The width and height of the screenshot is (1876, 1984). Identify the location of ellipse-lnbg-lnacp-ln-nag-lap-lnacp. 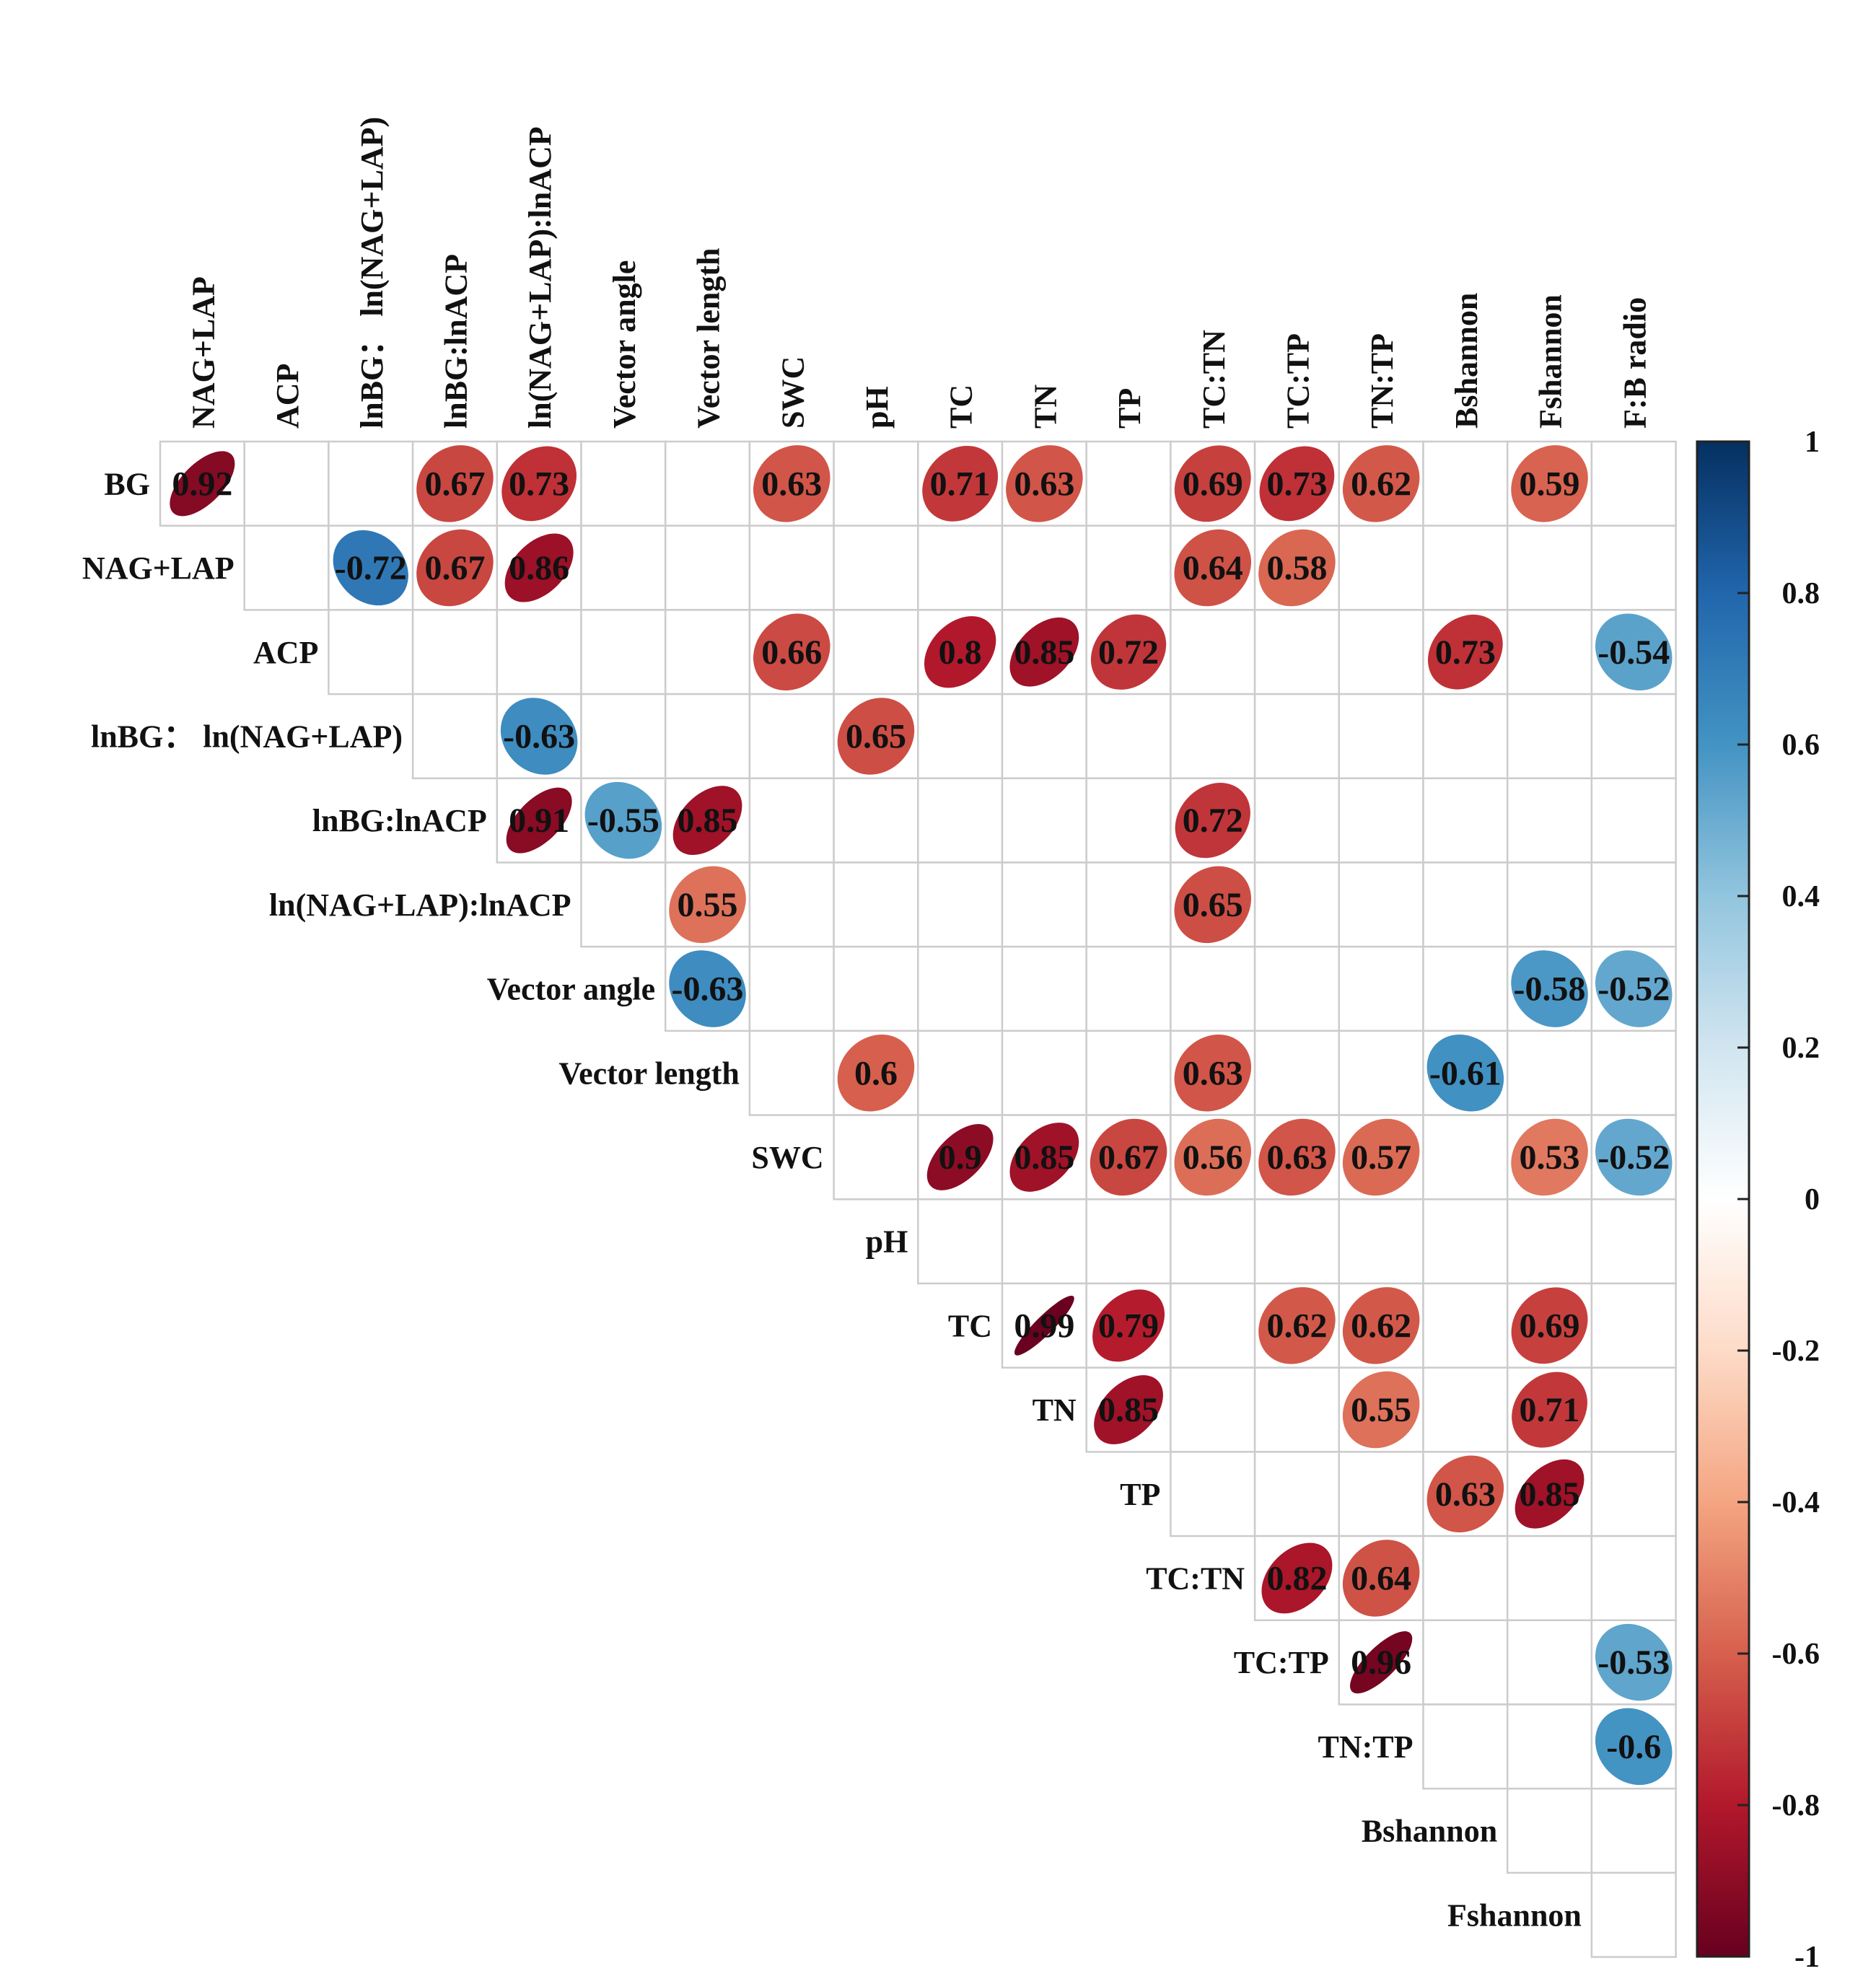
(539, 820).